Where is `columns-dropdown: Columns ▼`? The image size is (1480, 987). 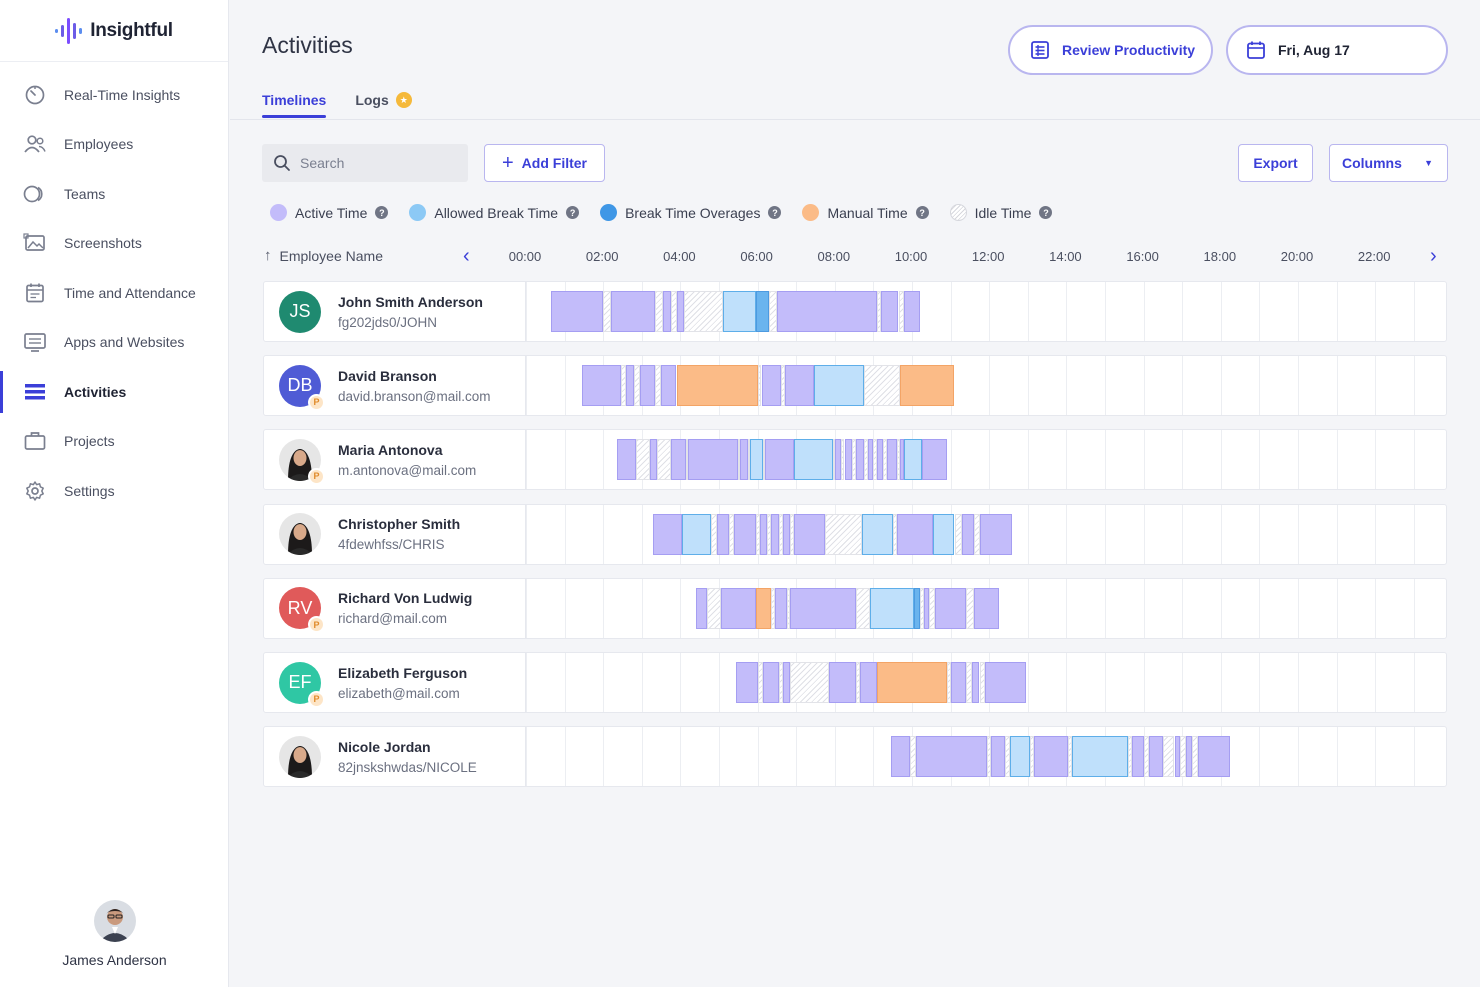
columns-dropdown: Columns ▼ is located at coordinates (1388, 163).